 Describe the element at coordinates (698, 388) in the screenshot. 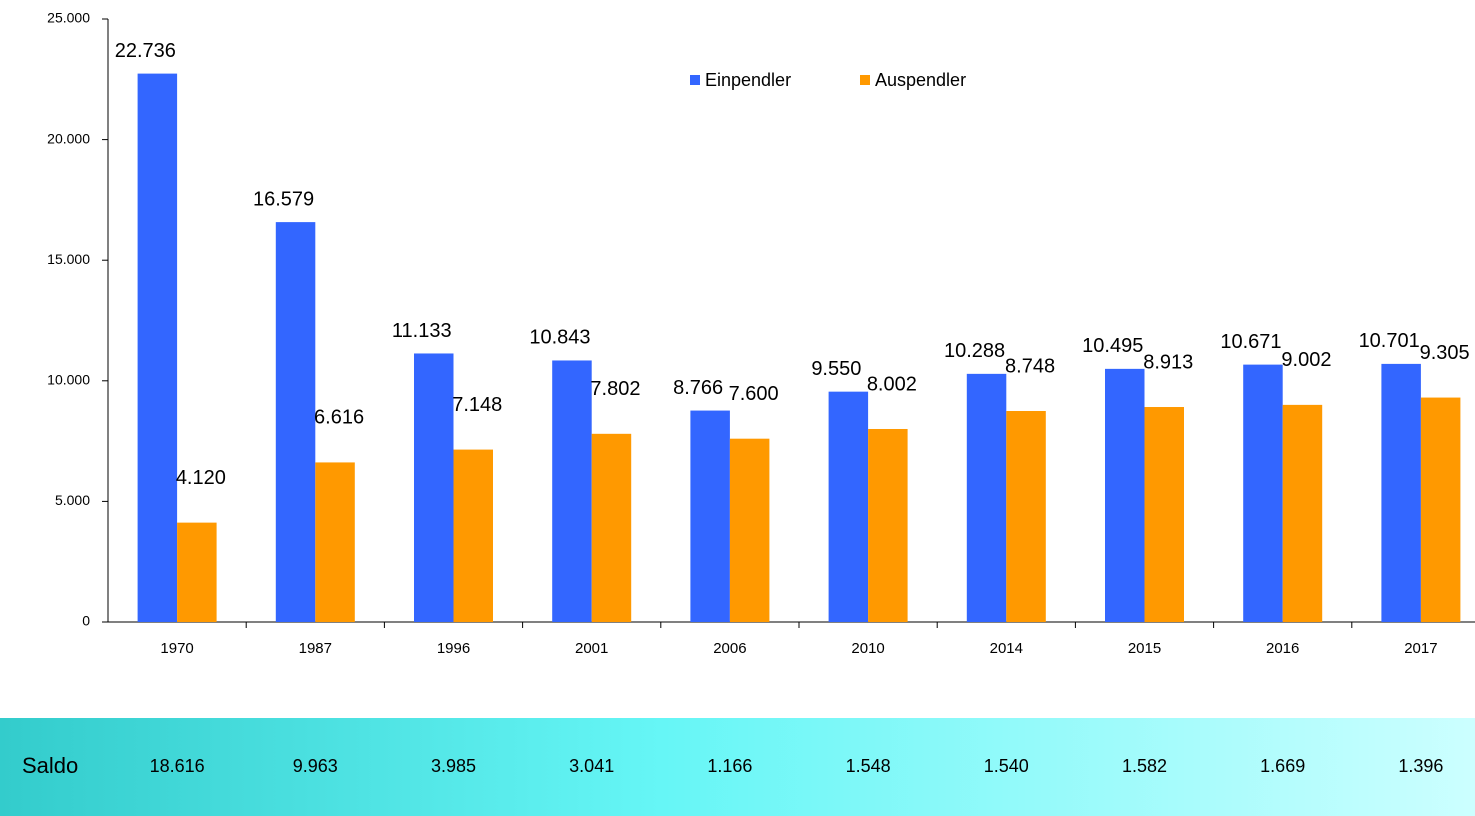

I see `value-label: 8.766` at that location.